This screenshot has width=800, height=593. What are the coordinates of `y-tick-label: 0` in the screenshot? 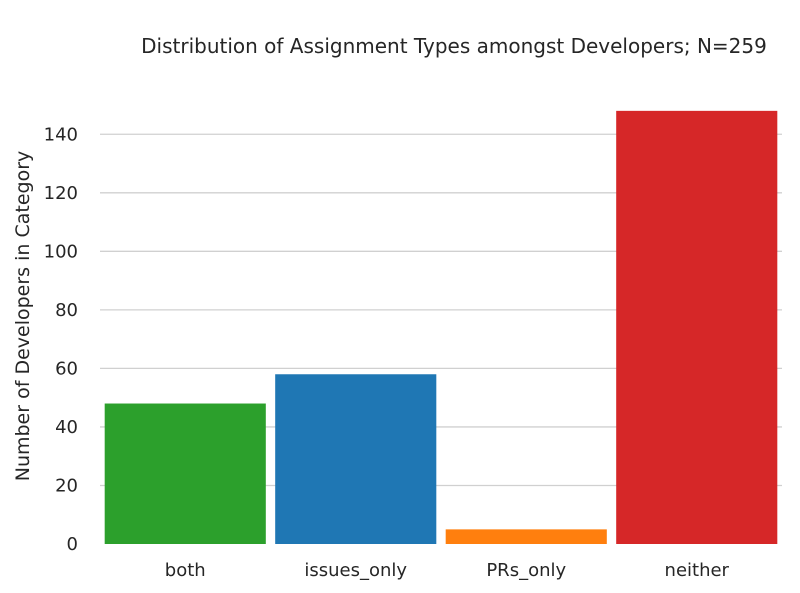 It's located at (72, 544).